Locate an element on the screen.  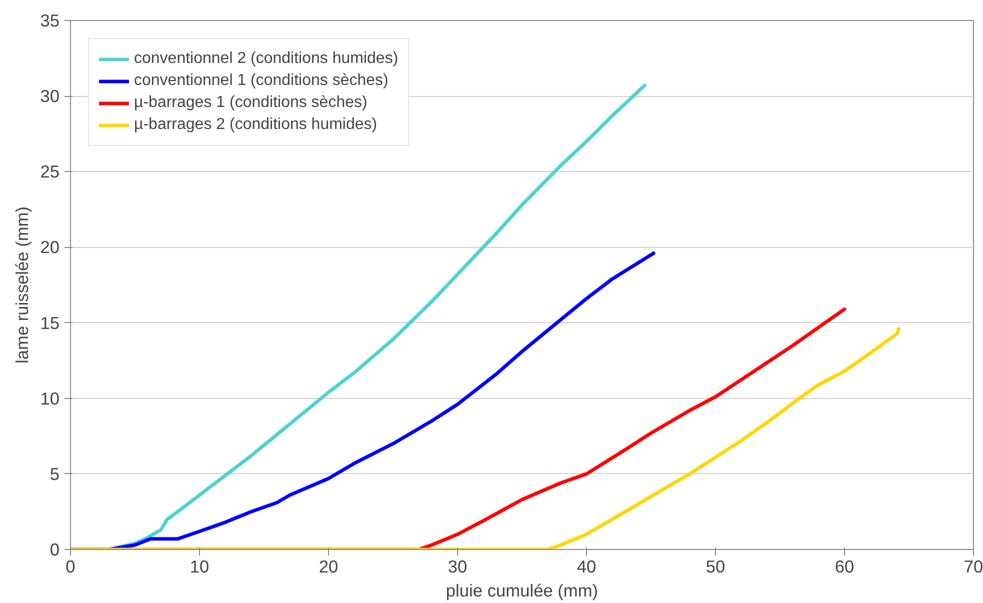
y-tick-label: 25 is located at coordinates (50, 172).